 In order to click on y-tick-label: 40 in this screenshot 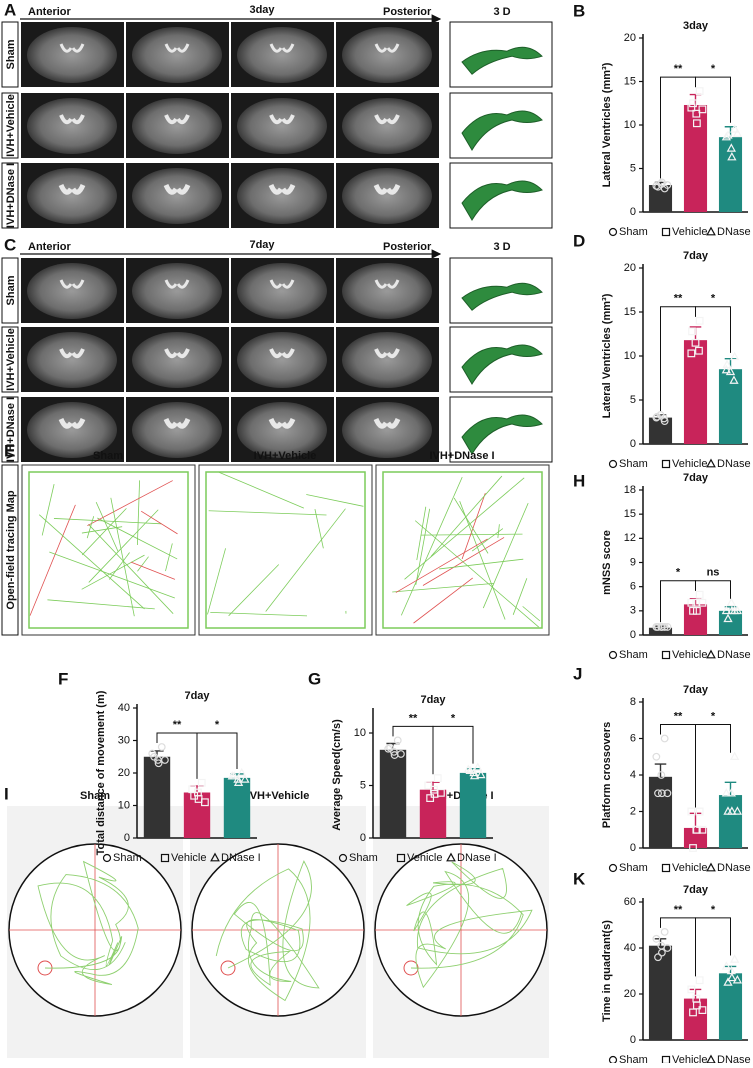, I will do `click(630, 948)`.